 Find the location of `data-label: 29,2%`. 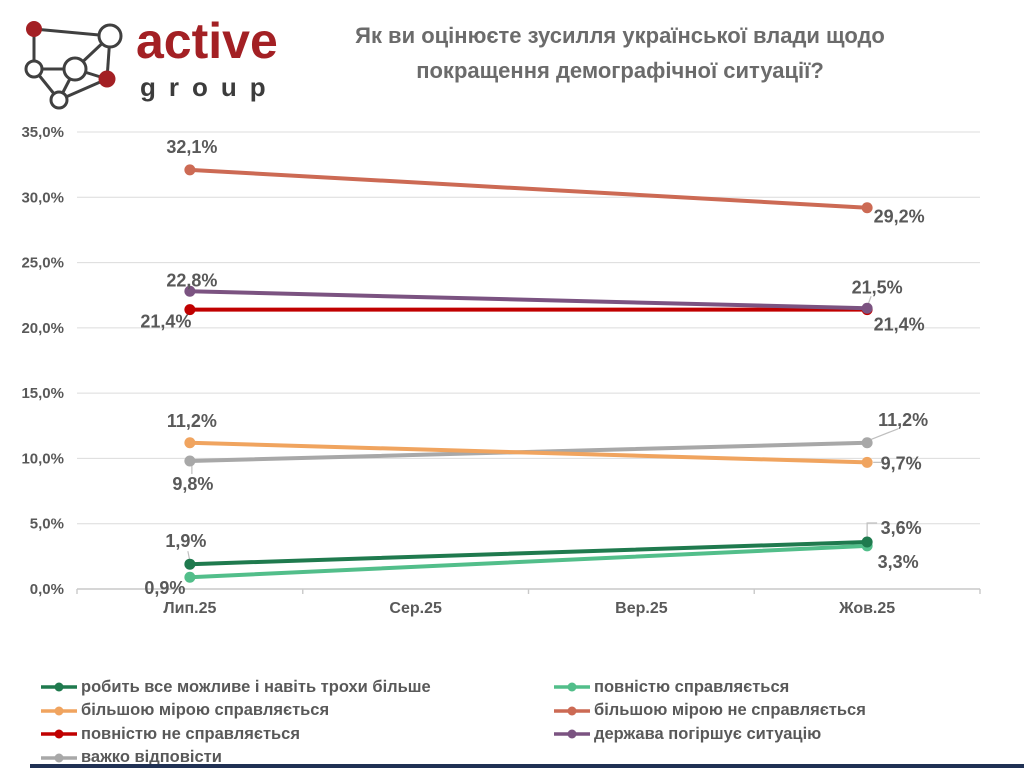

data-label: 29,2% is located at coordinates (899, 217).